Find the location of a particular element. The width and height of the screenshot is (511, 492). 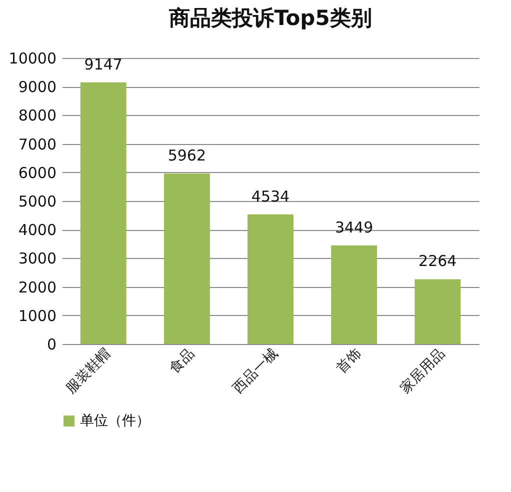

y-tick-label: 8000 is located at coordinates (37, 115).